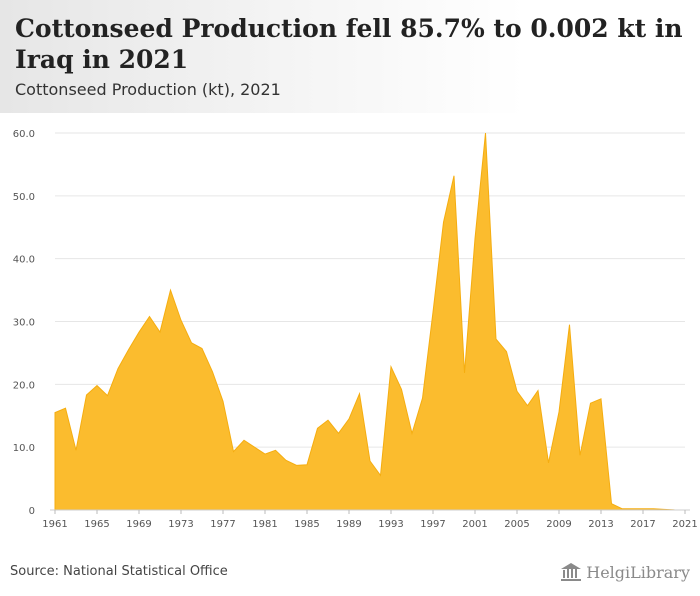 Image resolution: width=700 pixels, height=596 pixels. What do you see at coordinates (222, 524) in the screenshot?
I see `x-tick-label: 1977` at bounding box center [222, 524].